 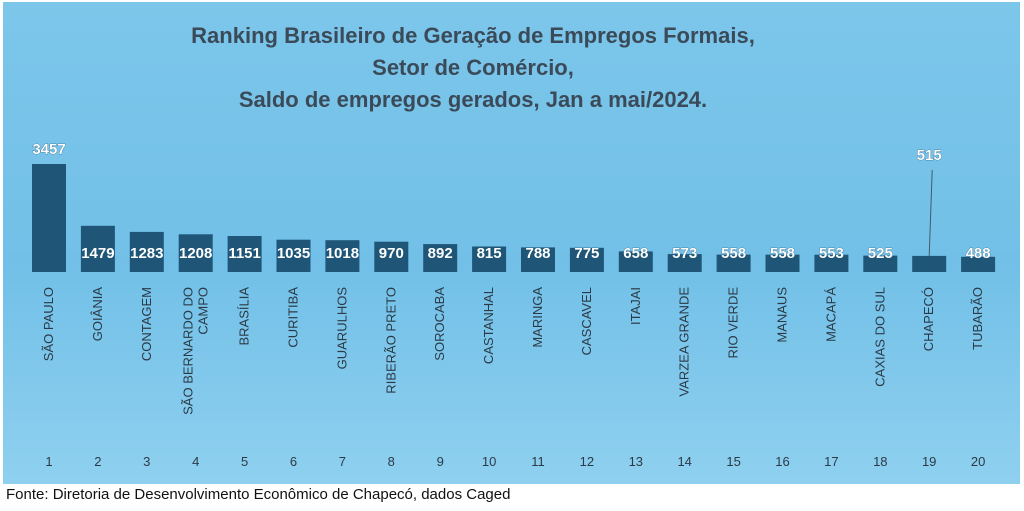 I want to click on data-label: 1035, so click(x=293, y=253).